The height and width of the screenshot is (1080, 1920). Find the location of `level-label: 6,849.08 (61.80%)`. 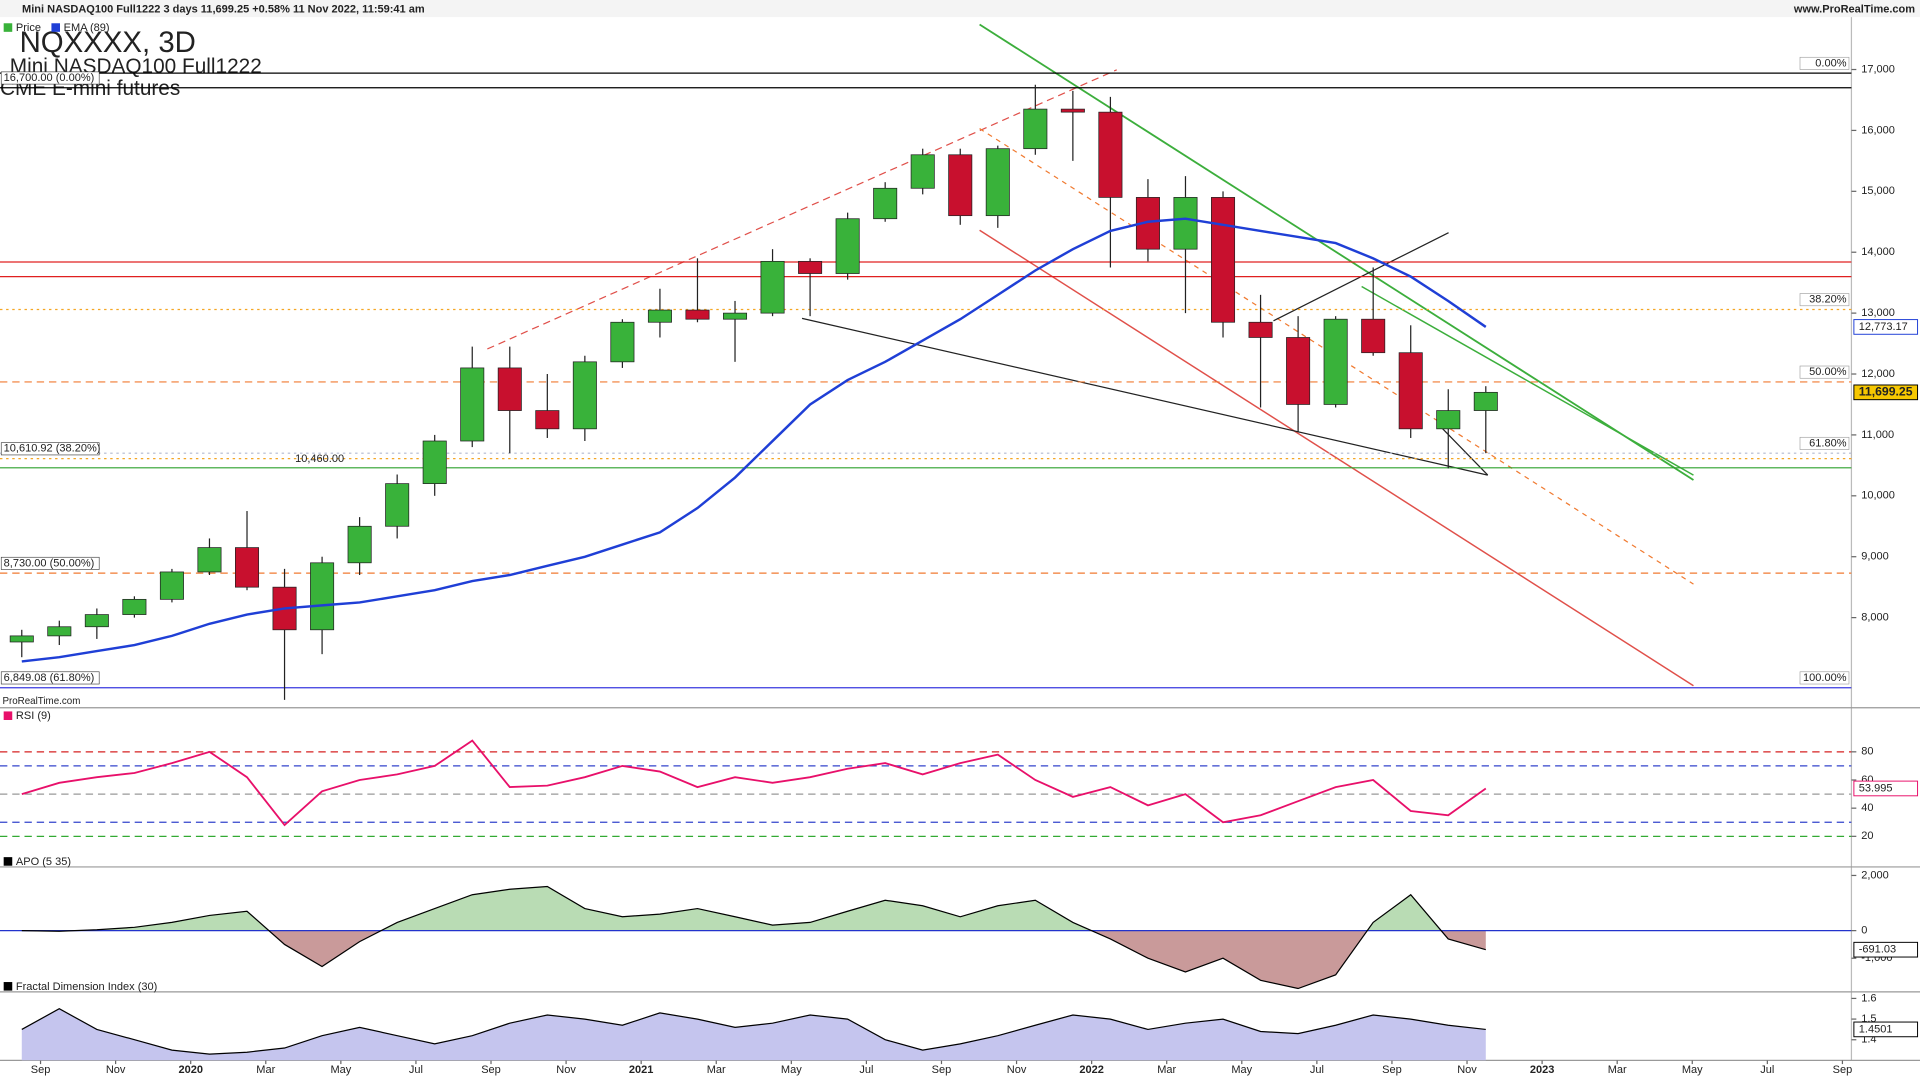

level-label: 6,849.08 (61.80%) is located at coordinates (49, 678).